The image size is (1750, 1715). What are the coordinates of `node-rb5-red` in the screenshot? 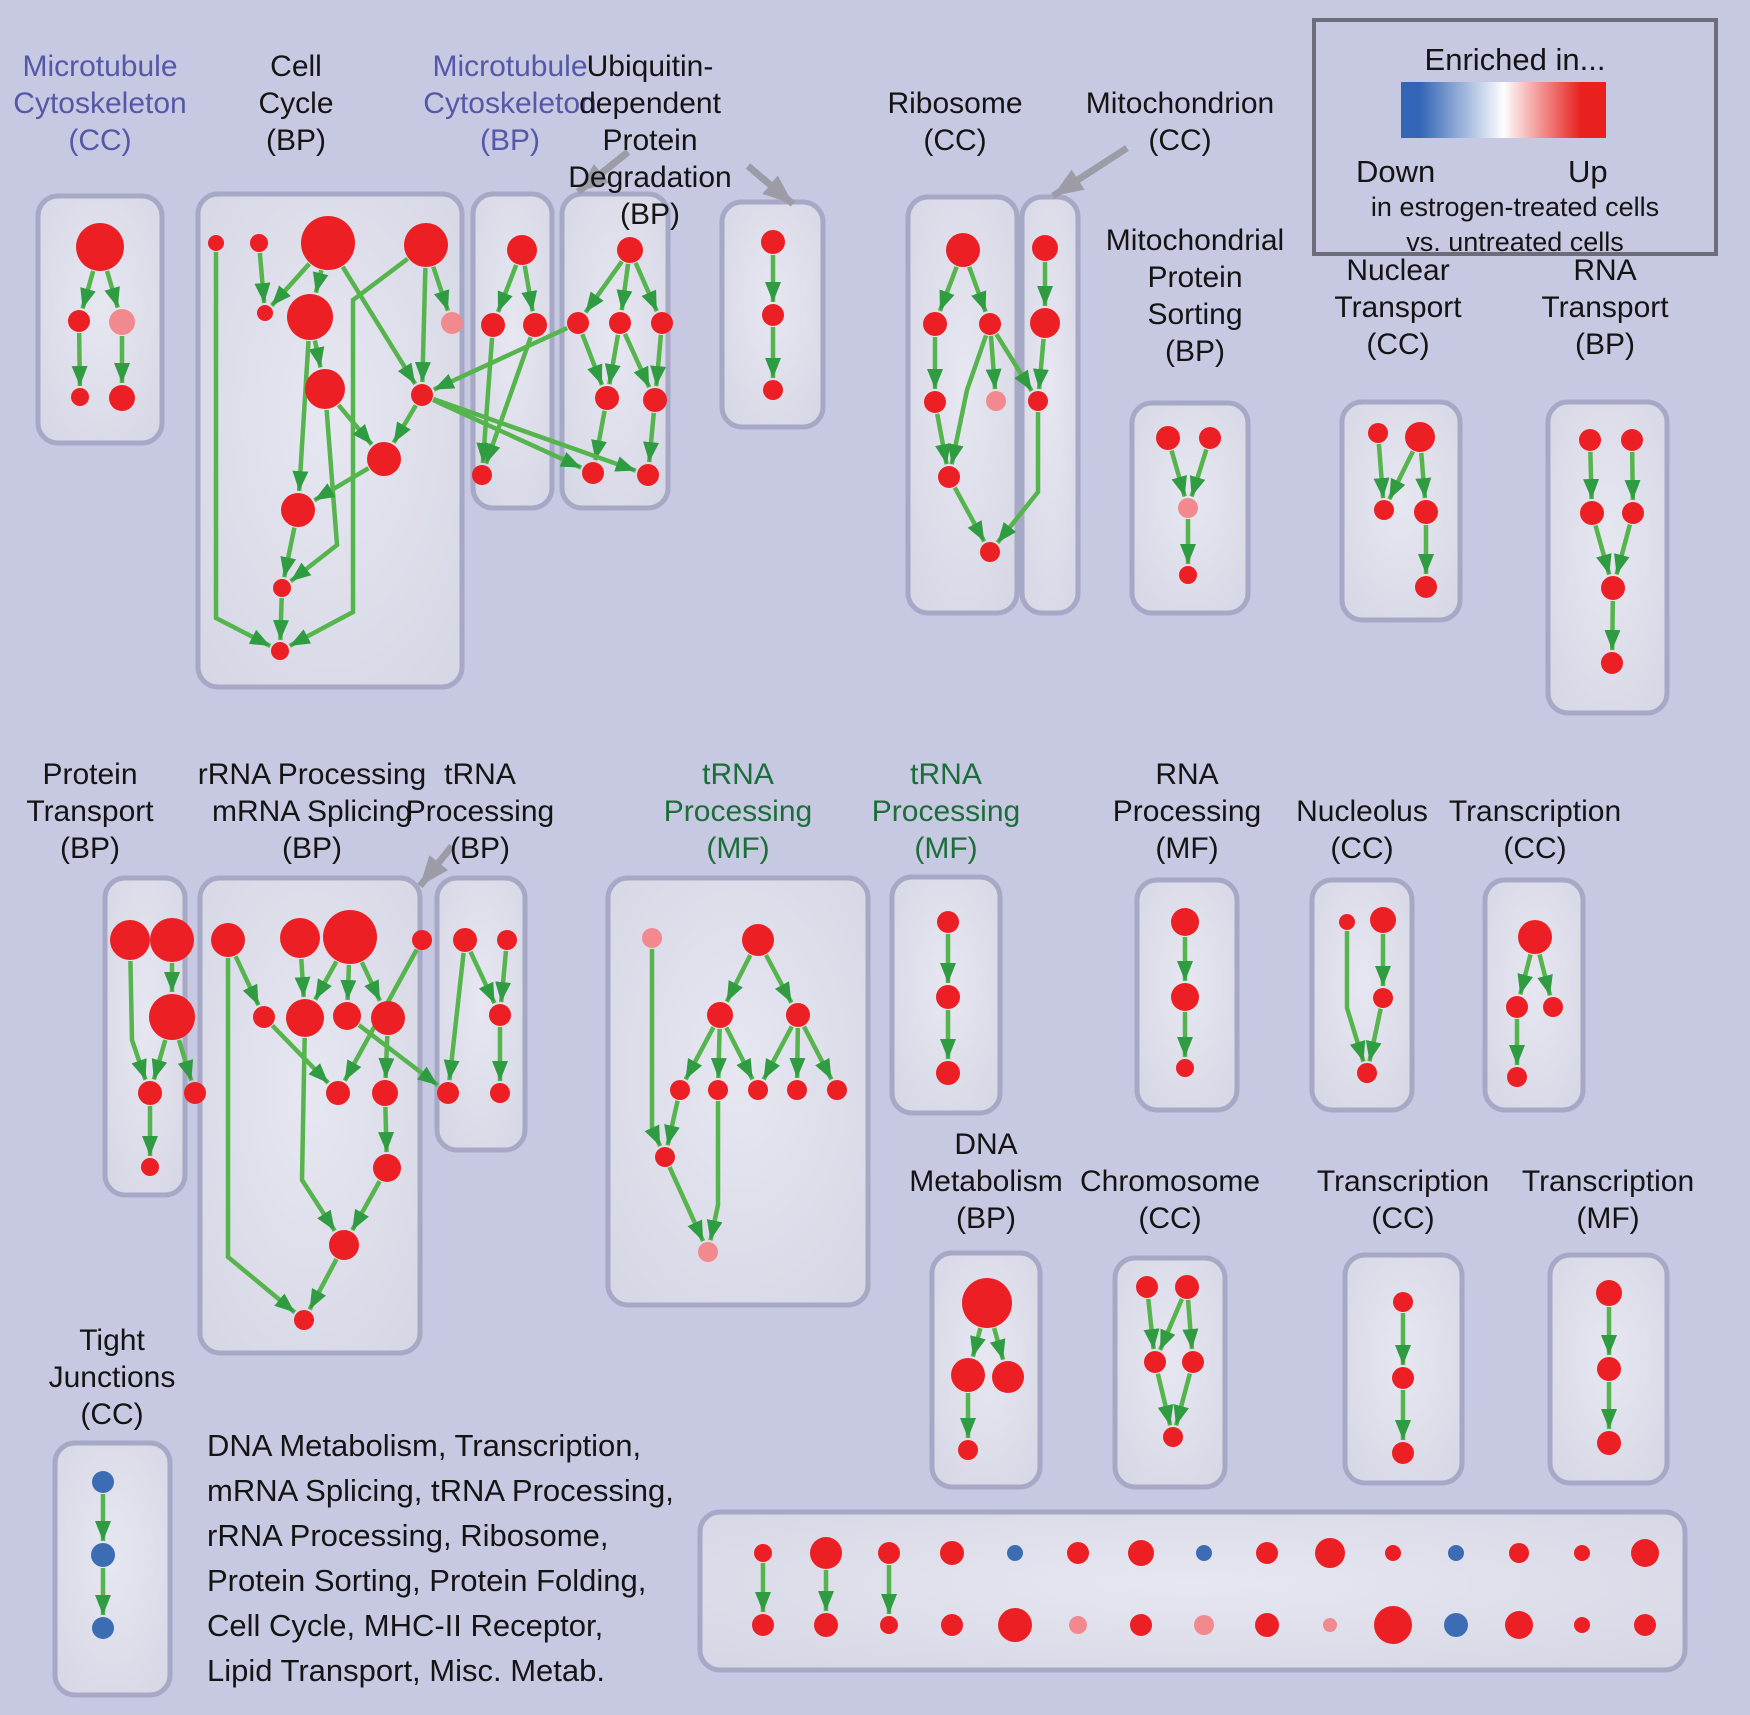 It's located at (949, 477).